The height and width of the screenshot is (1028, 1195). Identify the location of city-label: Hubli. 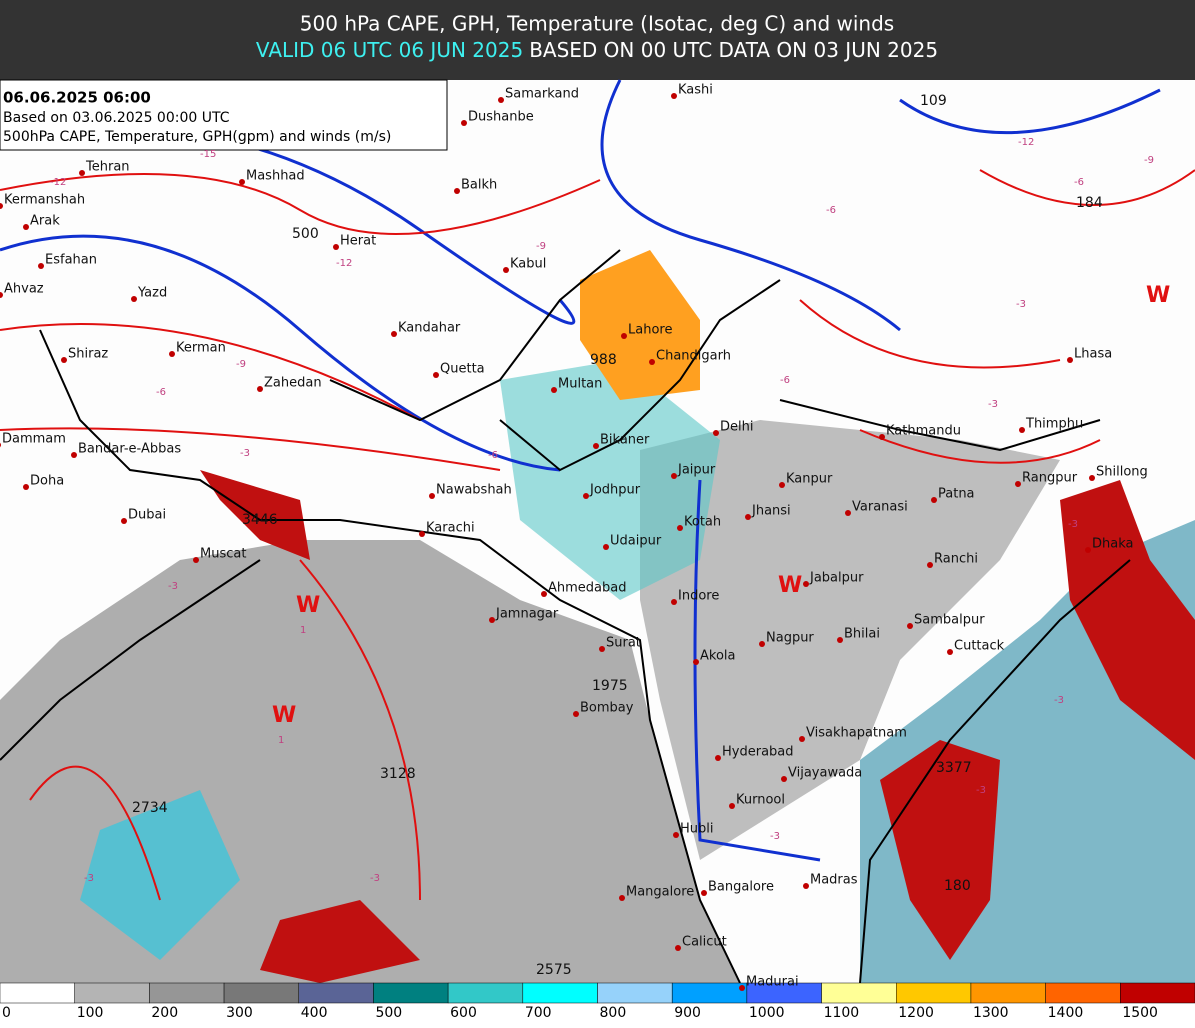
(697, 829).